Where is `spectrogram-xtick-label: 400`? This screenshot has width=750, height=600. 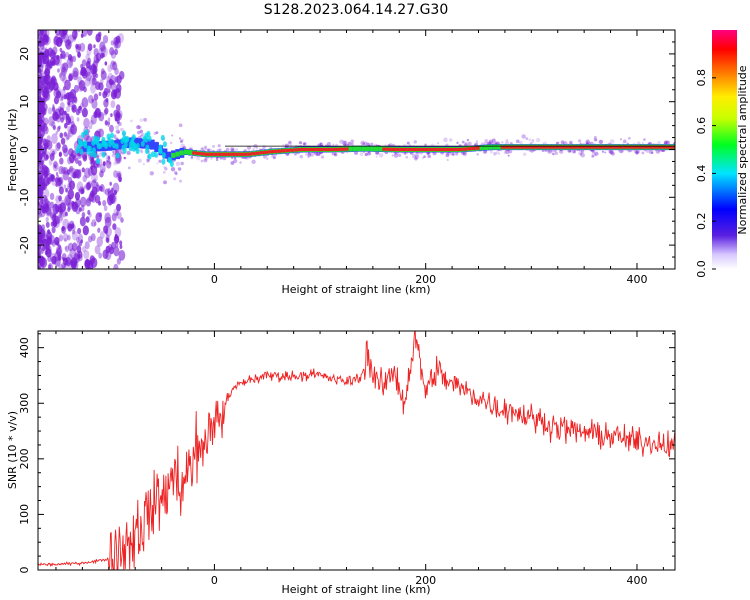
spectrogram-xtick-label: 400 is located at coordinates (636, 279).